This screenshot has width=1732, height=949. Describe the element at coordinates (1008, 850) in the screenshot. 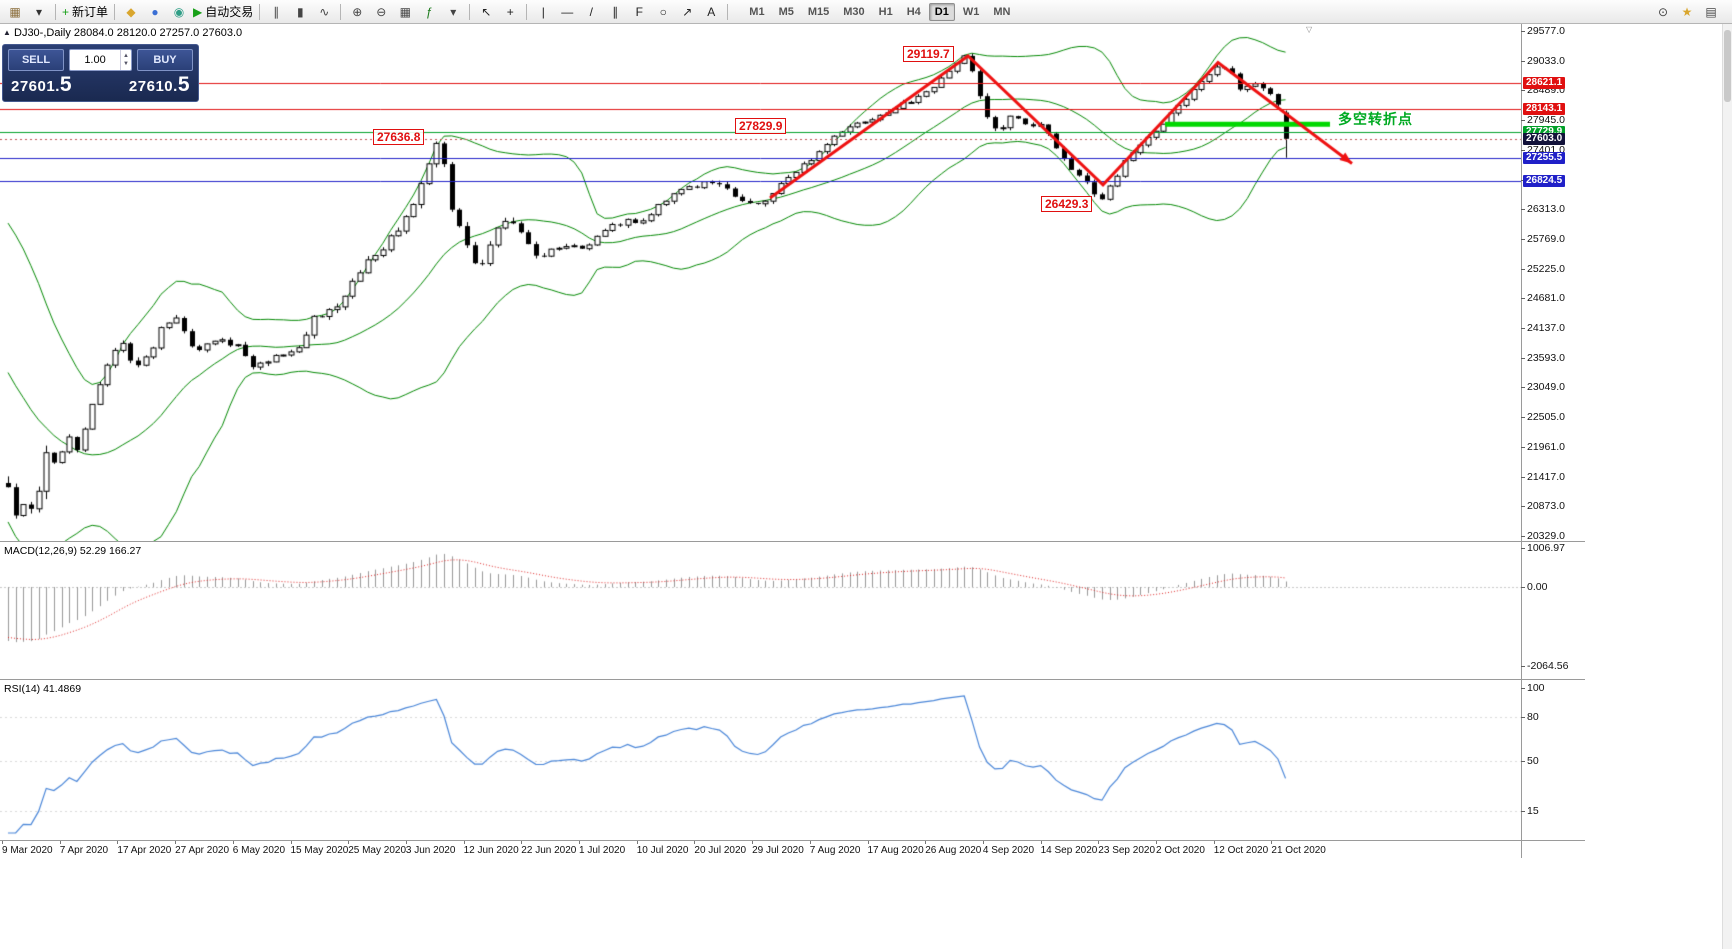

I see `date-tick: 4 Sep 2020` at that location.